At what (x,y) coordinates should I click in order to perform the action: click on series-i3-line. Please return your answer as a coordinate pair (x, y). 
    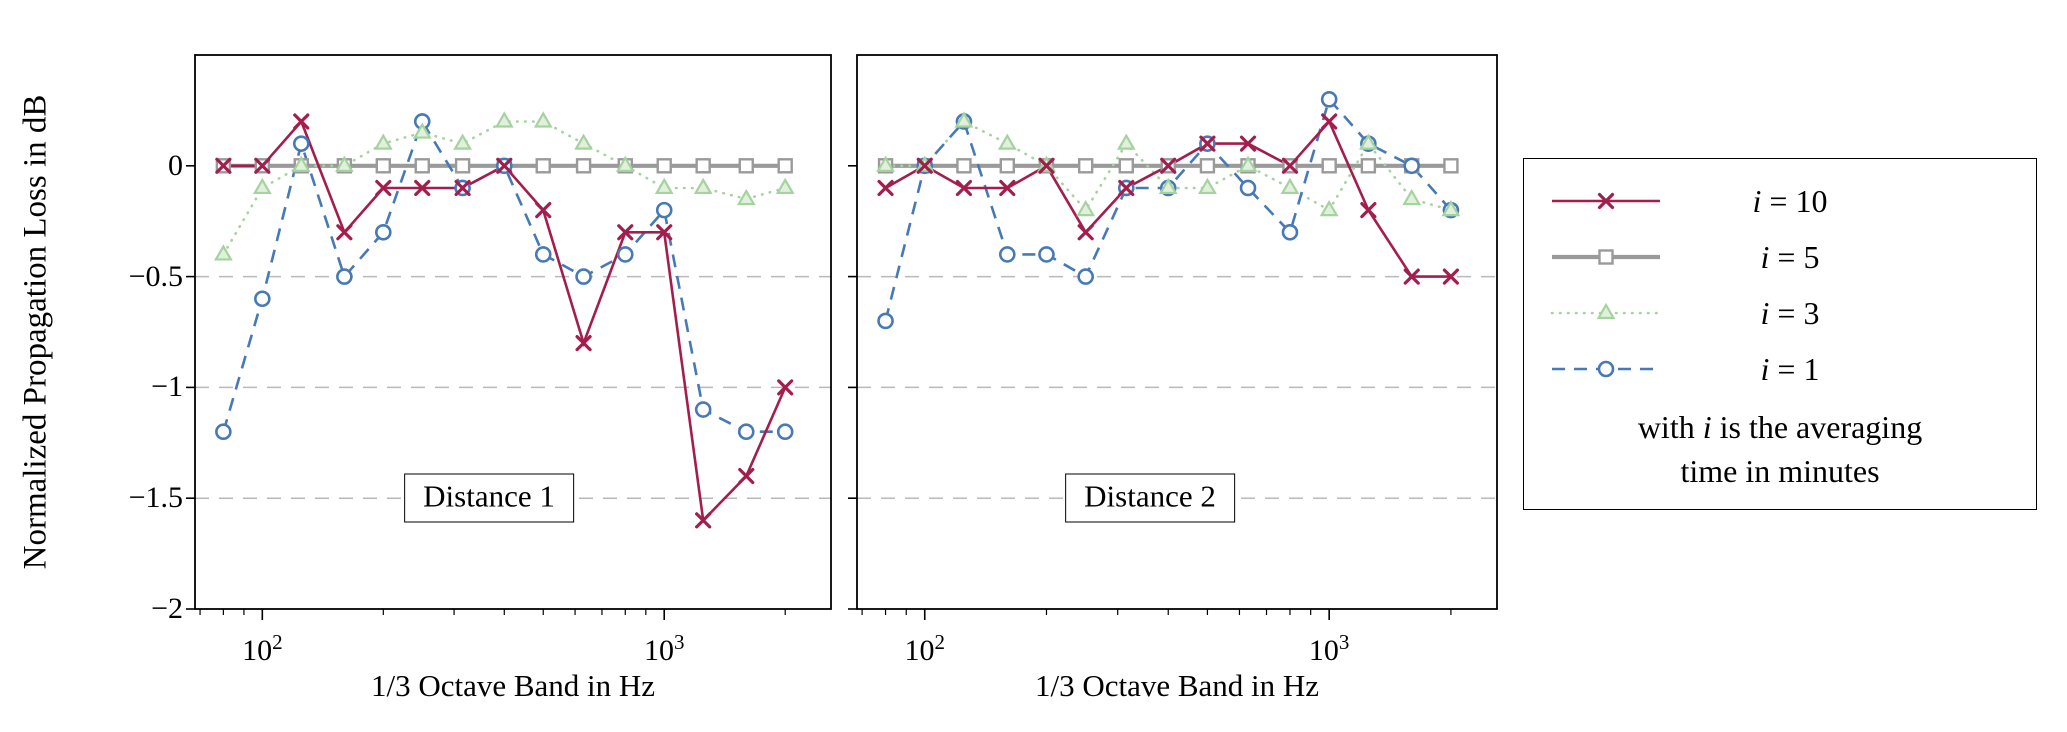
    Looking at the image, I should click on (504, 188).